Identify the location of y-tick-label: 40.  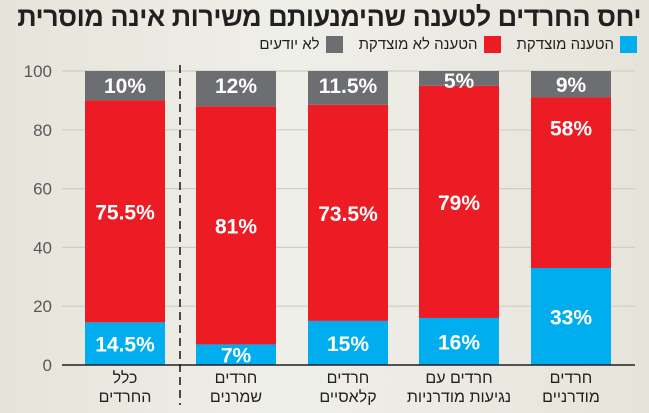
(42, 247).